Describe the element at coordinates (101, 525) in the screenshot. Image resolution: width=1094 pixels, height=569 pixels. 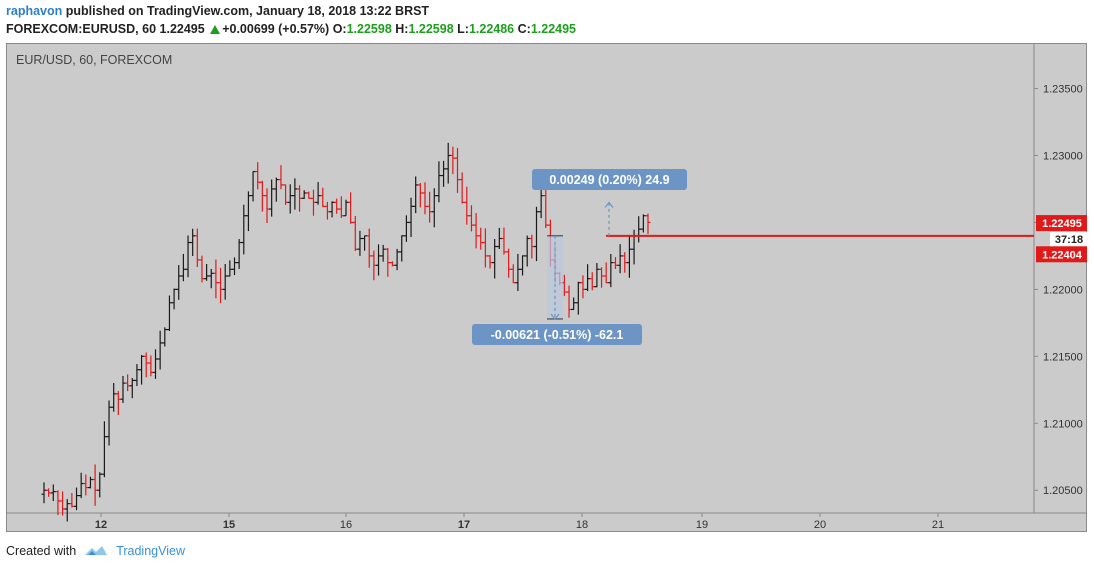
I see `x-tick-label: 12` at that location.